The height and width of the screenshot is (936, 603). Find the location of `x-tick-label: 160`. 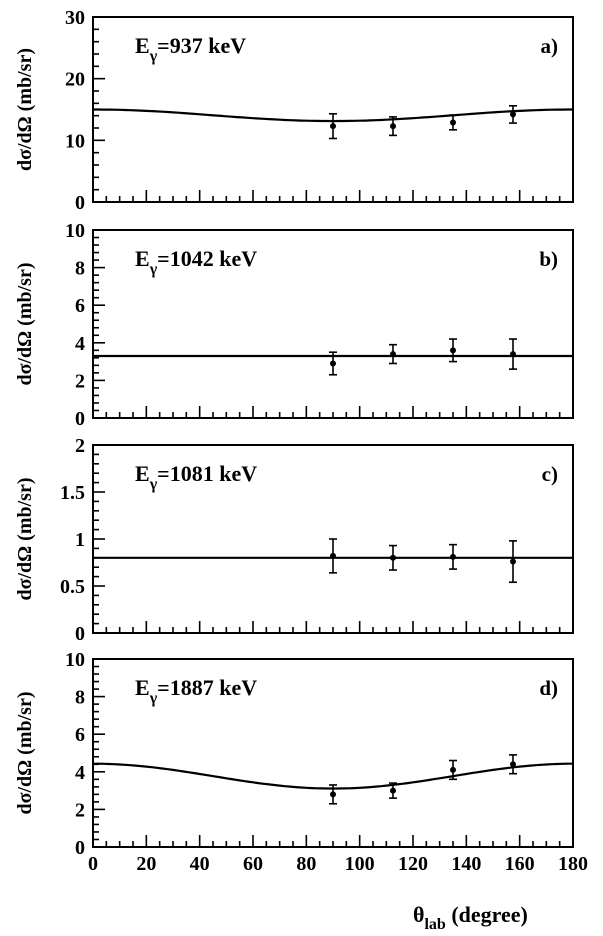

x-tick-label: 160 is located at coordinates (520, 864).